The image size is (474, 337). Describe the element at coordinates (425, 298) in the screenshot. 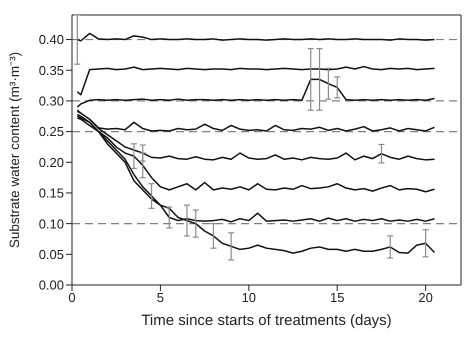

I see `x-tick-label: 20` at that location.